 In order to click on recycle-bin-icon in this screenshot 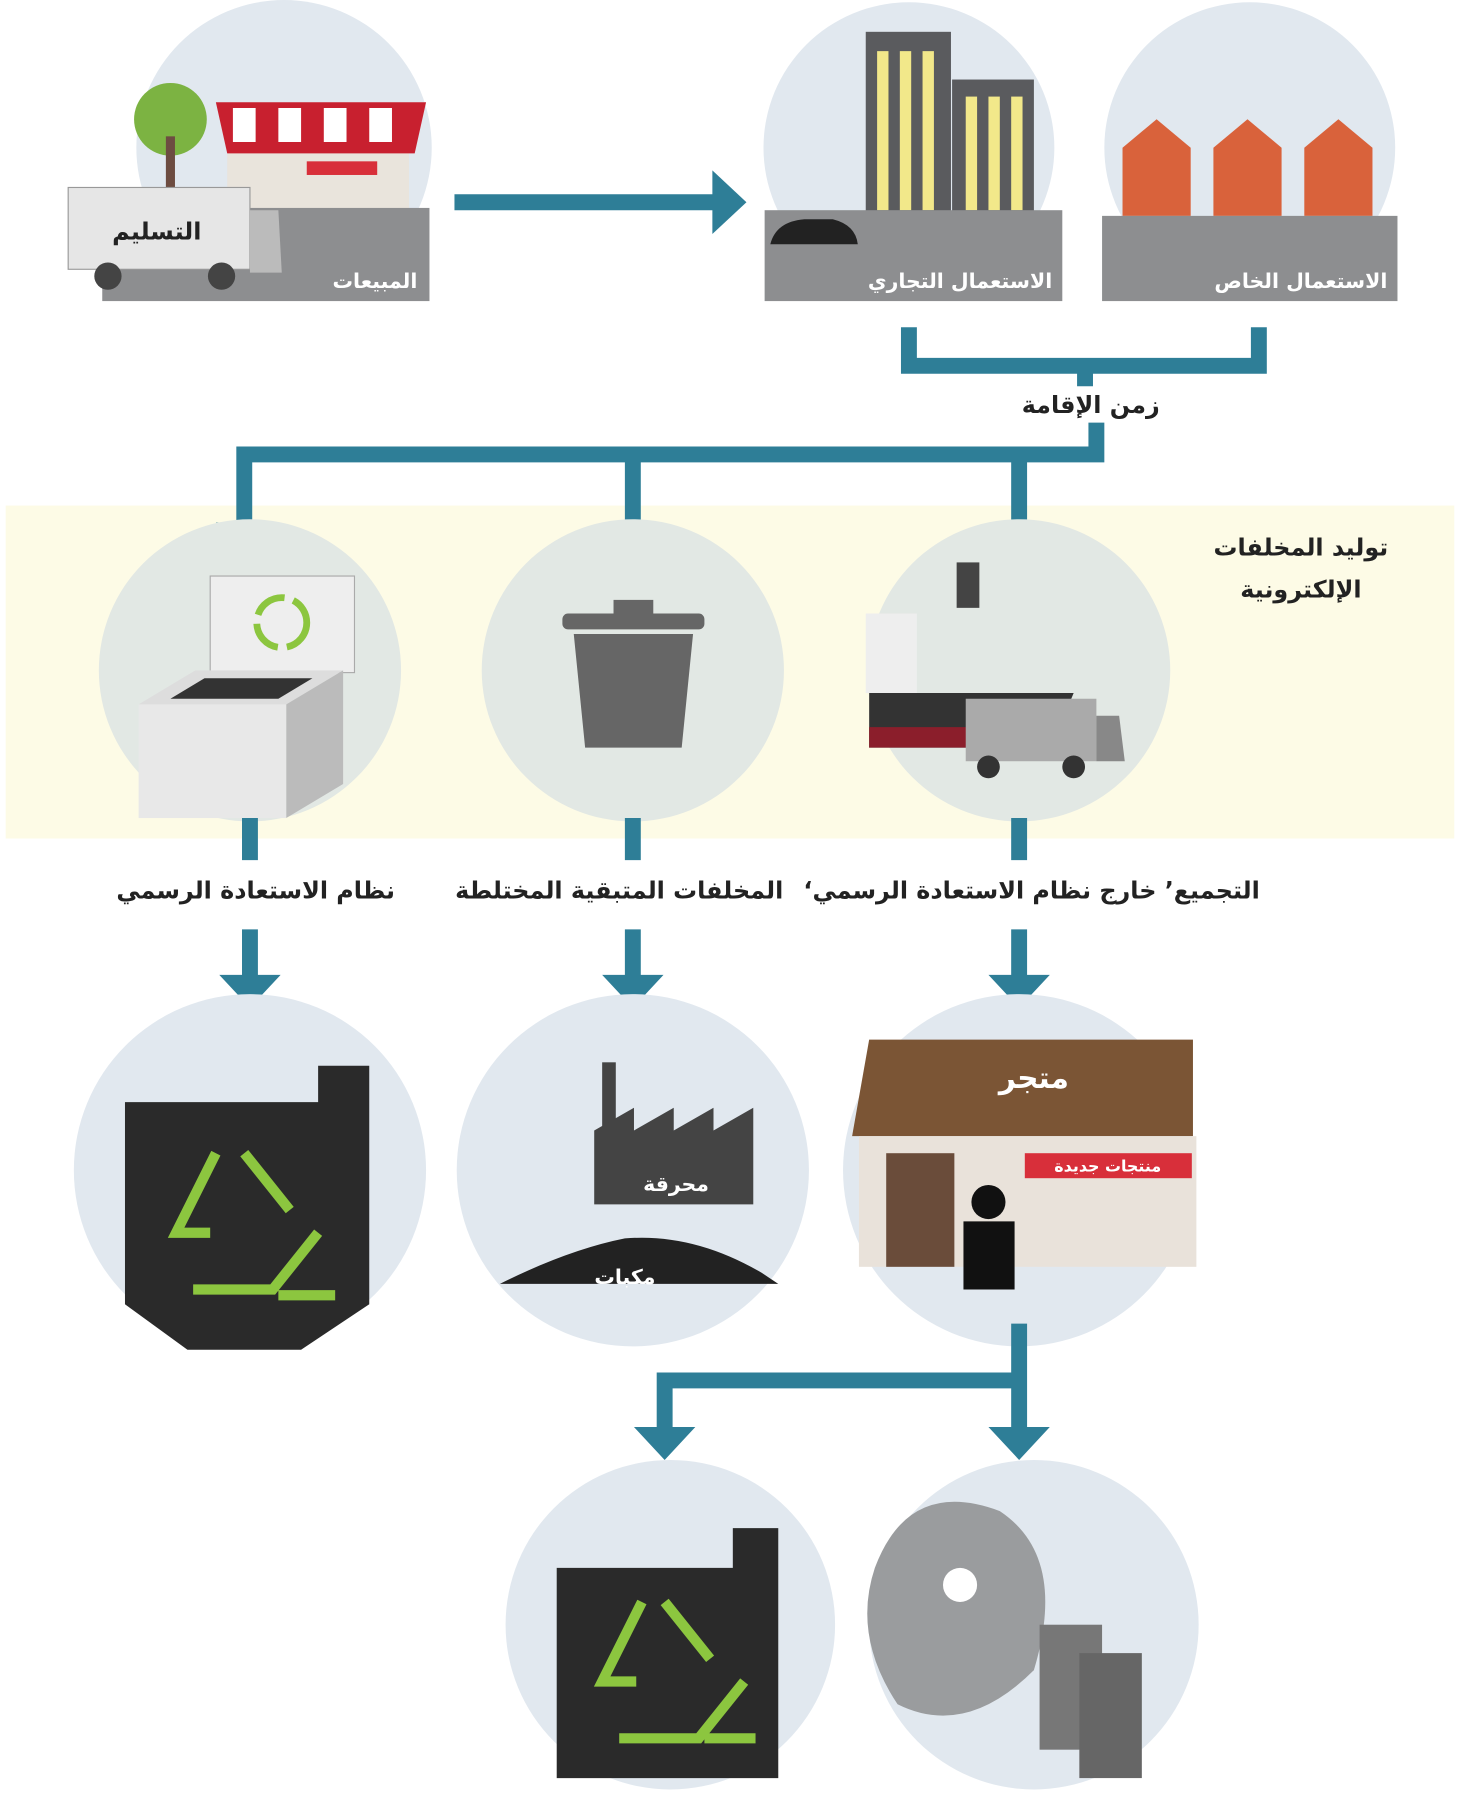, I will do `click(247, 697)`.